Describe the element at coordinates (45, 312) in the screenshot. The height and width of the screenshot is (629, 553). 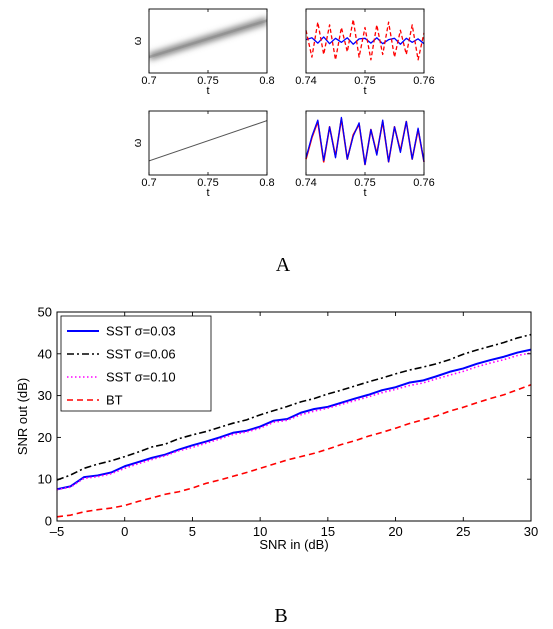
I see `y-tick-label: 50` at that location.